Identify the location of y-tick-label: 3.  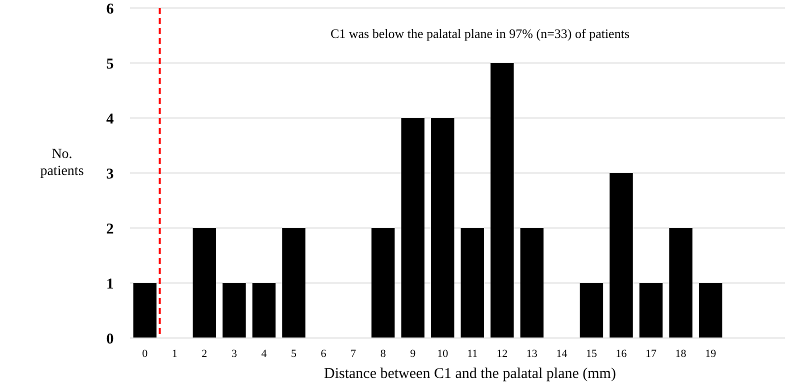
(110, 174).